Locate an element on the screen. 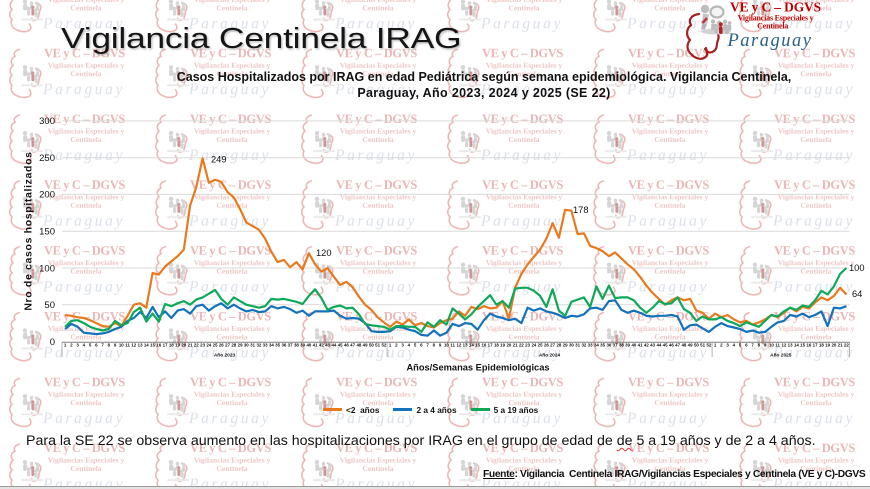 The height and width of the screenshot is (489, 870). svg-text: 30 is located at coordinates (571, 345).